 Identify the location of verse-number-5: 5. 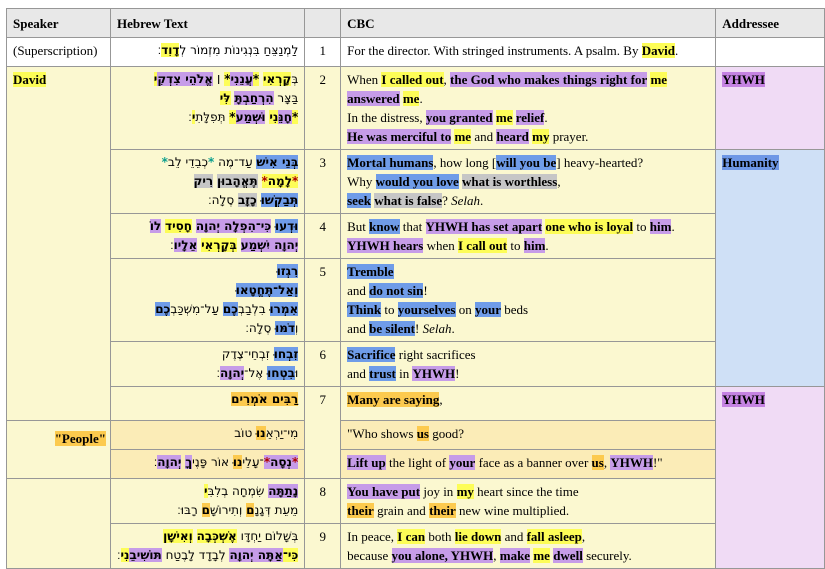
(323, 300).